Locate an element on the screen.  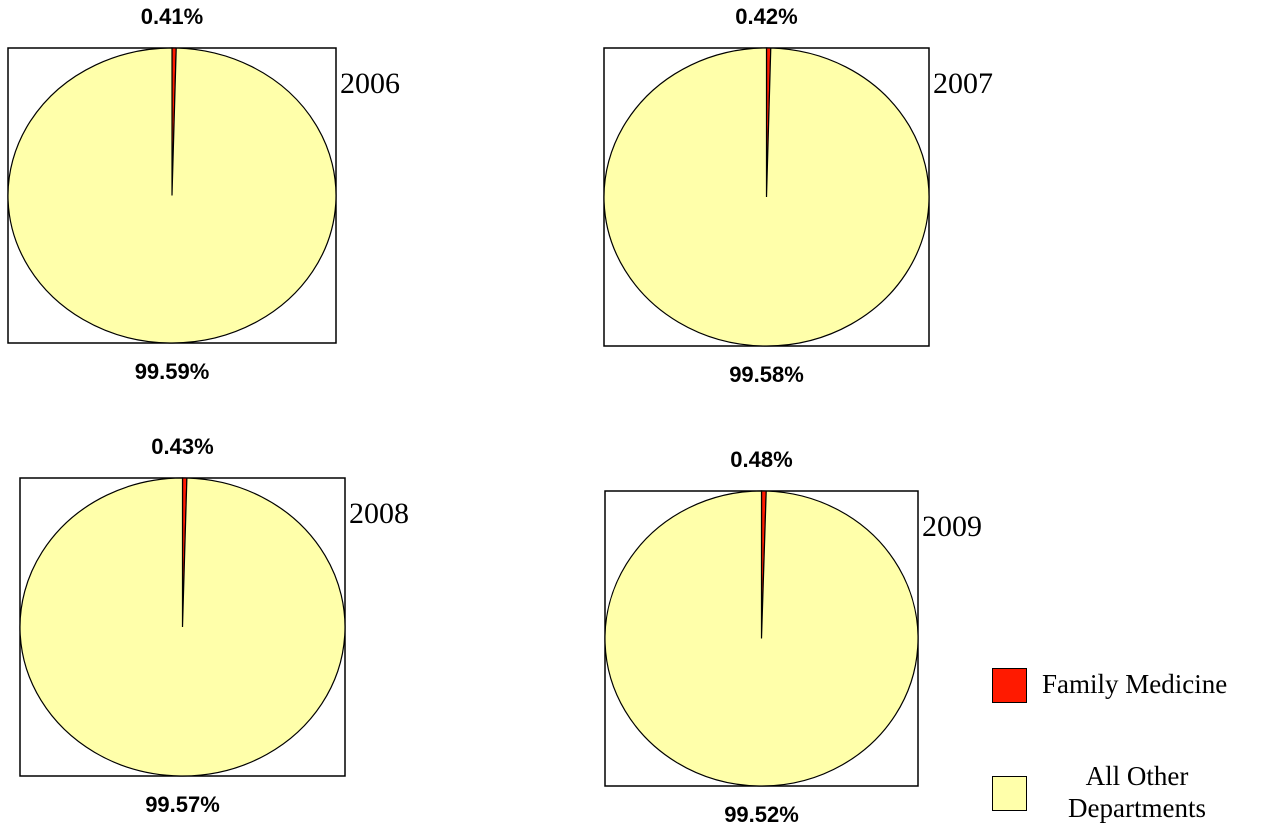
value-label: 0.42% is located at coordinates (766, 16).